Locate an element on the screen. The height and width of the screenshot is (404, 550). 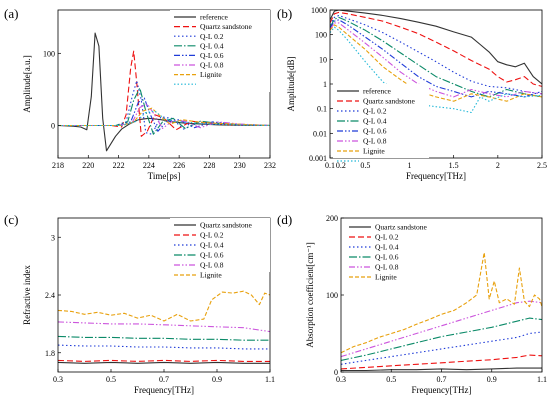
y-tick-label: 1.8 is located at coordinates (50, 353).